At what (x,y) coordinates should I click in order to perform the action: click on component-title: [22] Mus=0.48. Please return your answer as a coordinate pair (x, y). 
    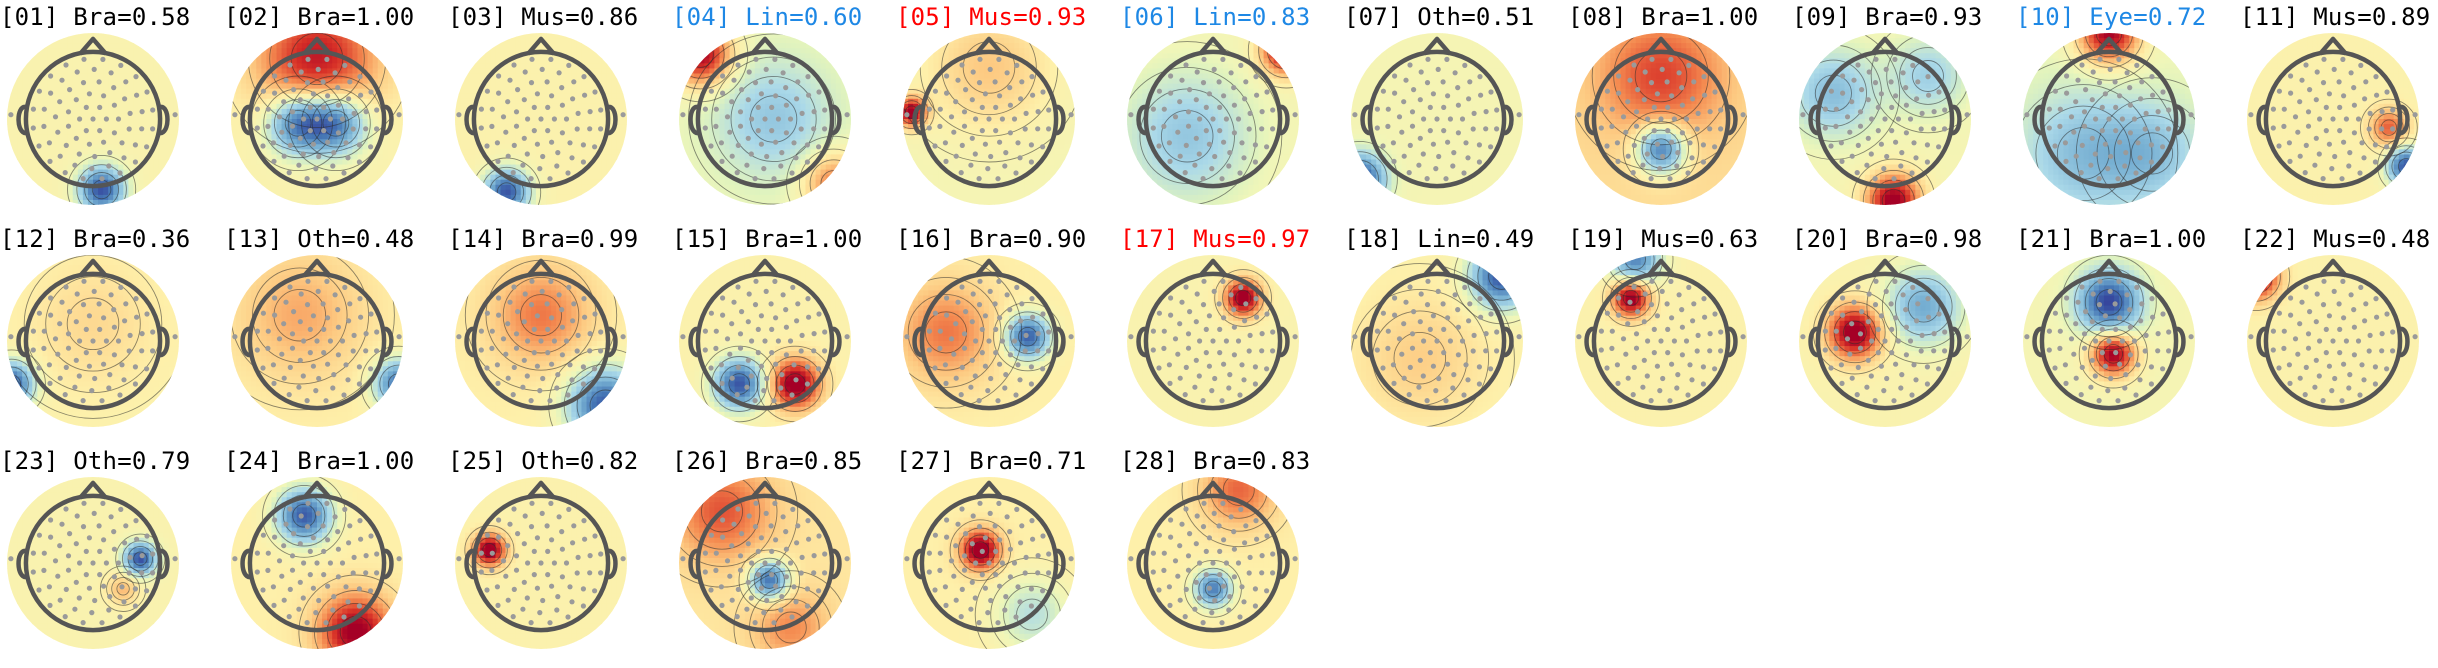
    Looking at the image, I should click on (2339, 239).